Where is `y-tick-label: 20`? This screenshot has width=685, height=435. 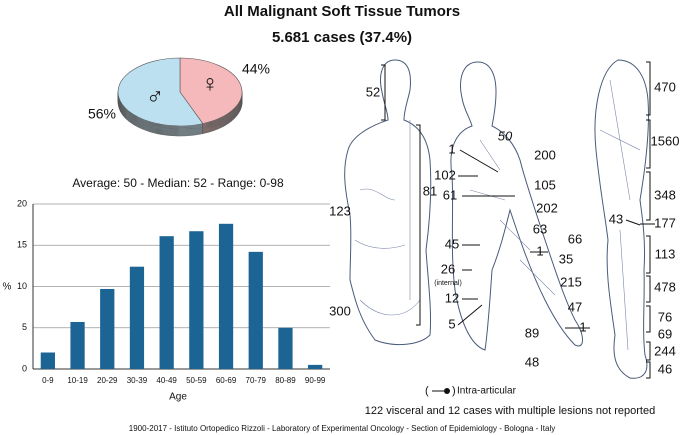 y-tick-label: 20 is located at coordinates (22, 203).